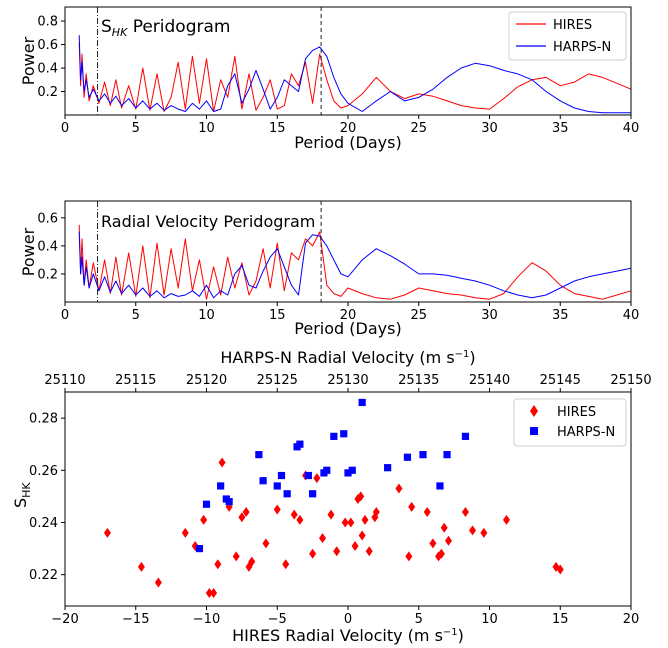 The image size is (668, 648). Describe the element at coordinates (347, 357) in the screenshot. I see `scatter-top-x-label: HARPS-N Radial Velocity (m s−1)` at that location.